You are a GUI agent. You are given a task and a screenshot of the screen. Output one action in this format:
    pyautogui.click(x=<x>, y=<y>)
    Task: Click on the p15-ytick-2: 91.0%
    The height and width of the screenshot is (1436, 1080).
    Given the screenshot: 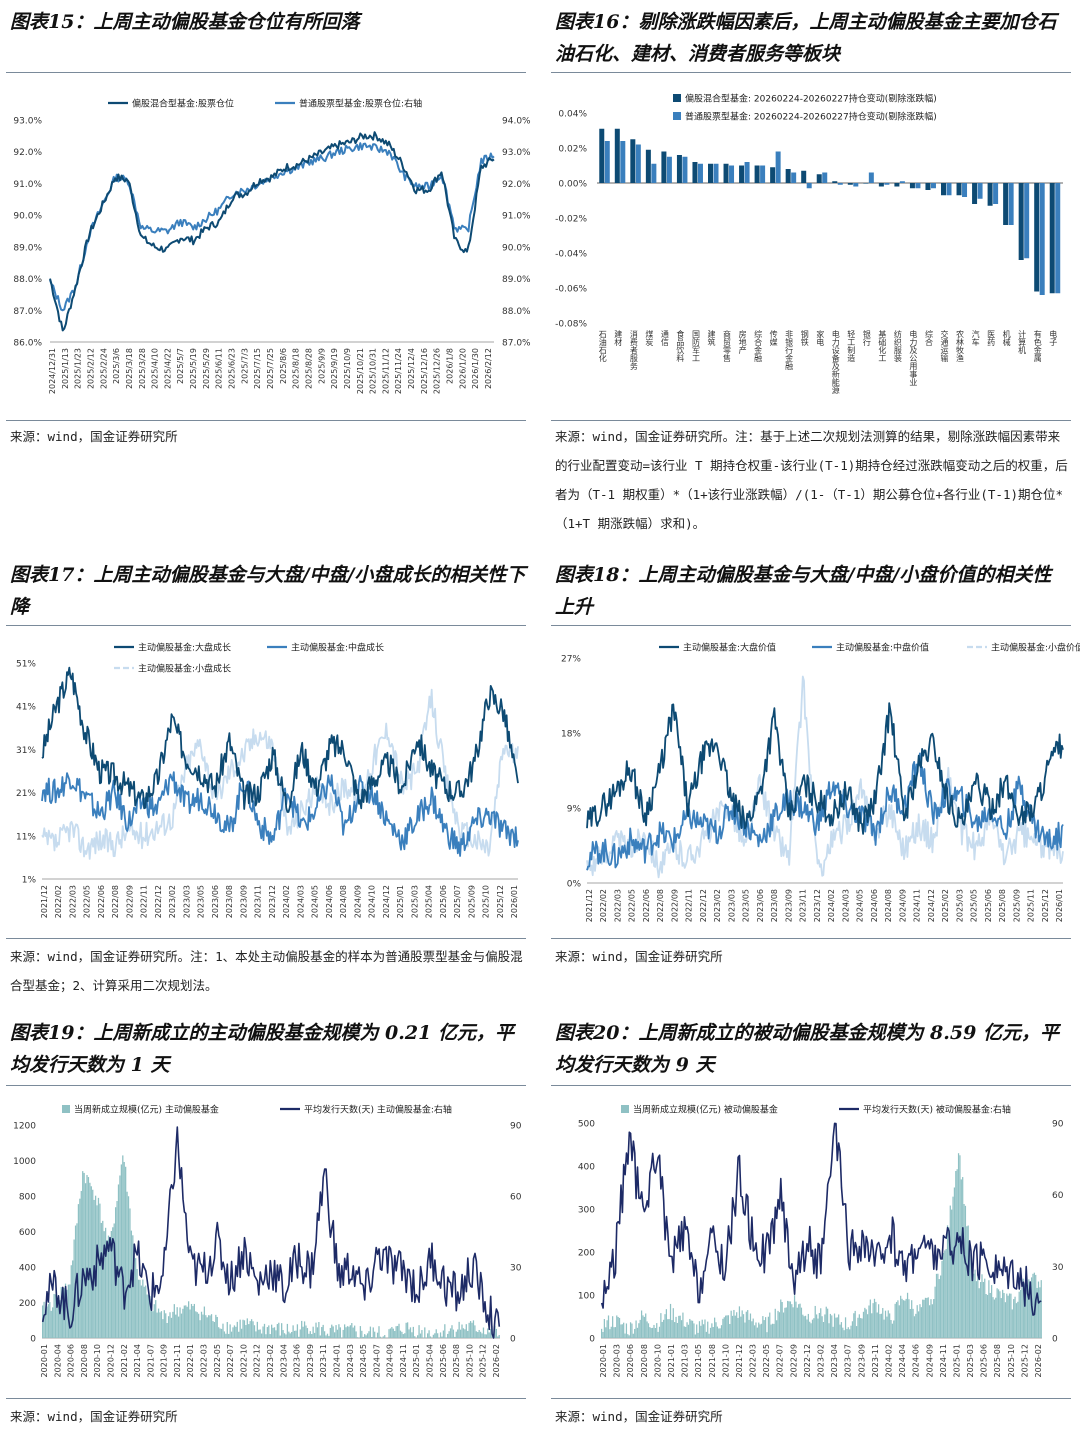 What is the action you would take?
    pyautogui.click(x=27, y=185)
    